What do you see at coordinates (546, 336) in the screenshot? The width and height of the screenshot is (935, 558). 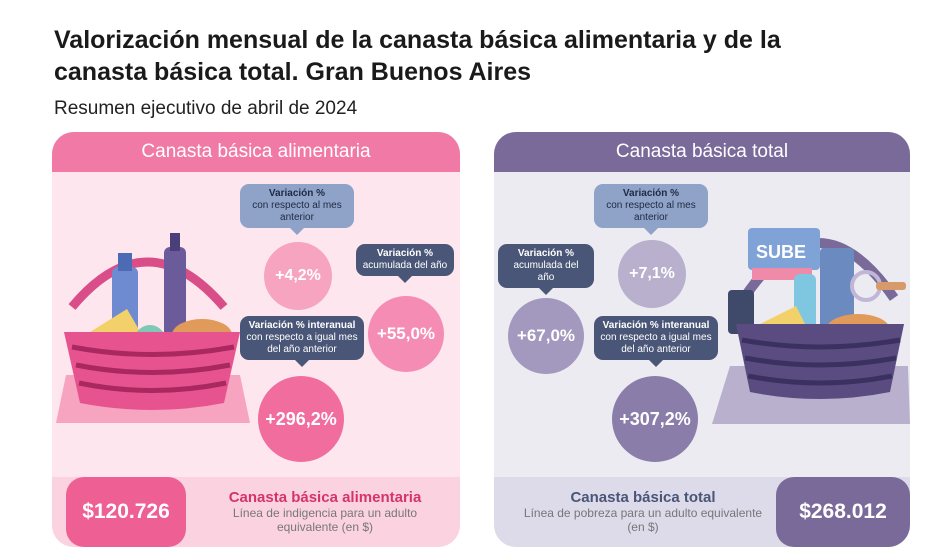 I see `cbt-cumulative-value: +67,0%` at bounding box center [546, 336].